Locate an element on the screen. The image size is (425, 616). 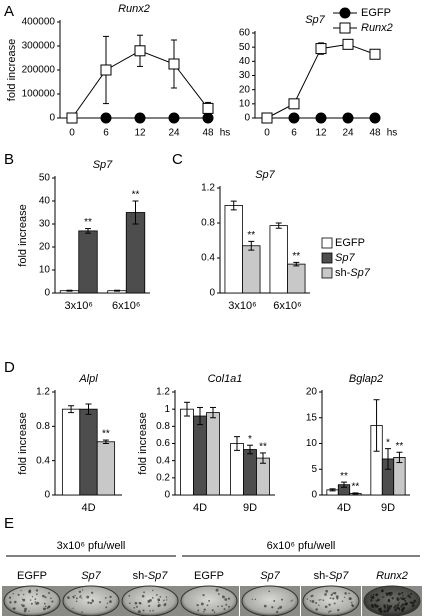
well-label: Sp7 is located at coordinates (91, 576).